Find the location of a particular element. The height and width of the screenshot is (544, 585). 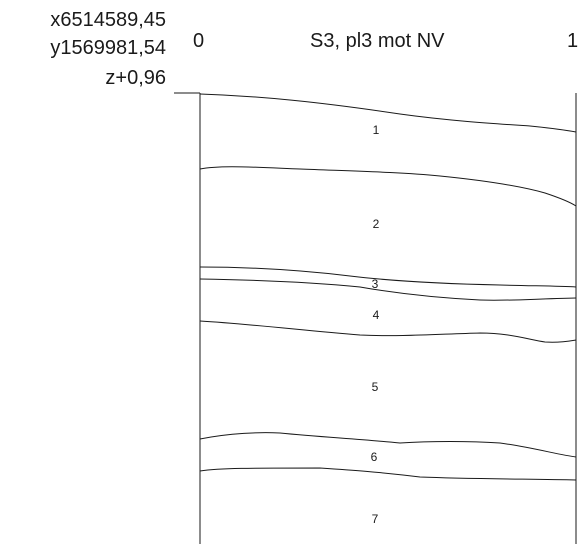

layer-label: 4 is located at coordinates (376, 315).